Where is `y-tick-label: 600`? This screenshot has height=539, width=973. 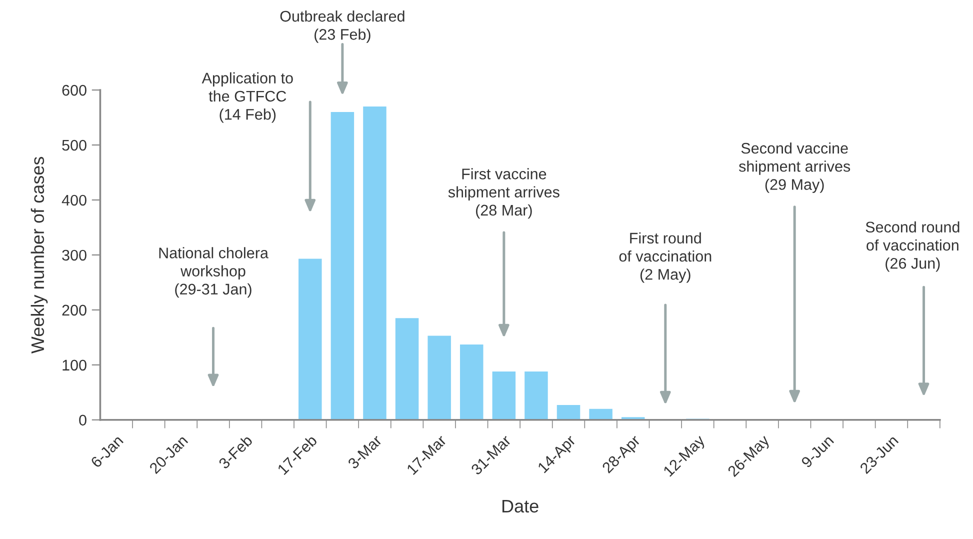
y-tick-label: 600 is located at coordinates (74, 90).